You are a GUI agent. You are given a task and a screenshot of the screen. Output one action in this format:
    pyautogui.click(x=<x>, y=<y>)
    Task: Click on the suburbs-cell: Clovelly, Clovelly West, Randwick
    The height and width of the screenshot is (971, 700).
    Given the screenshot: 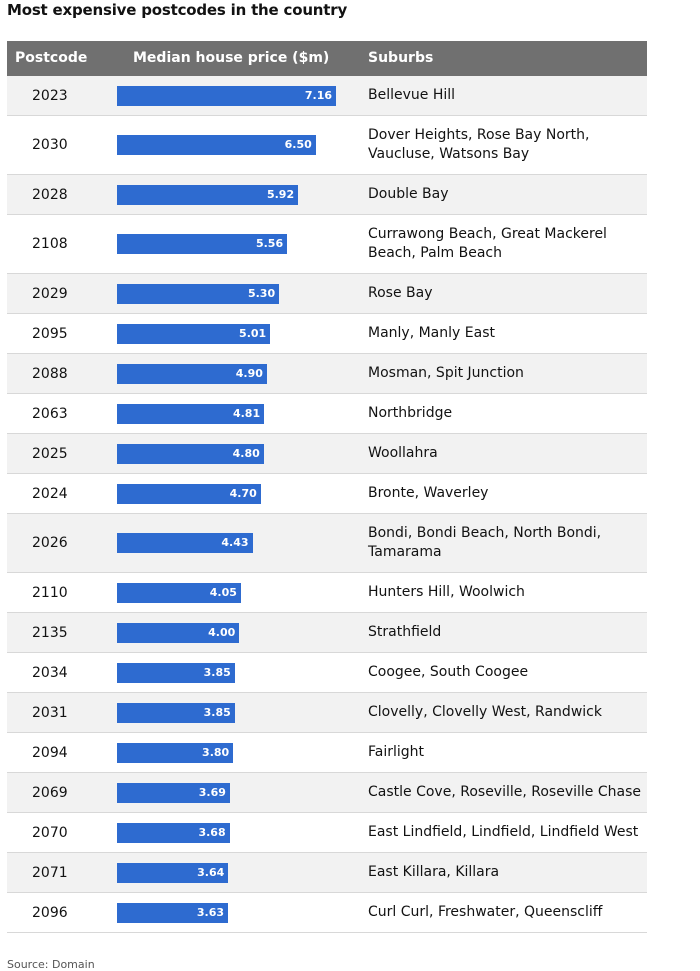 What is the action you would take?
    pyautogui.click(x=485, y=712)
    